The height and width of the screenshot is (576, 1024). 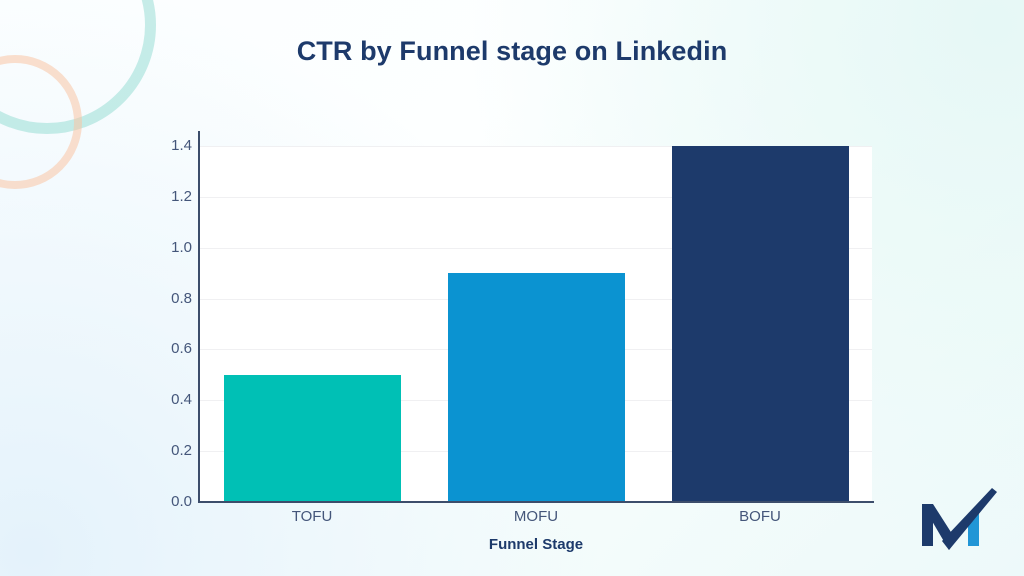 What do you see at coordinates (959, 519) in the screenshot?
I see `brand-logo-icon` at bounding box center [959, 519].